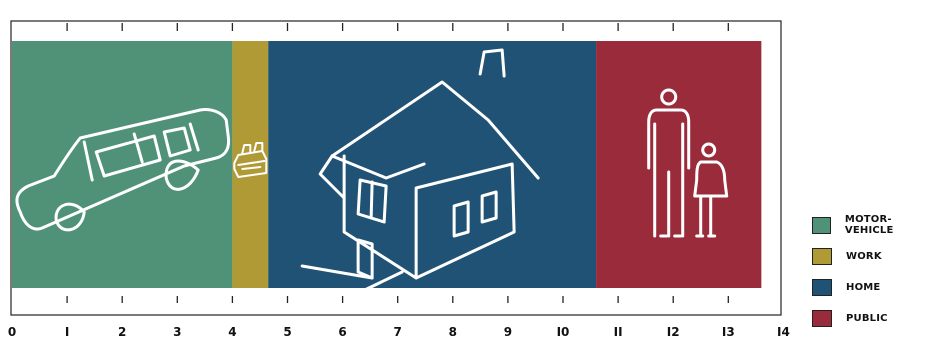 The height and width of the screenshot is (346, 934). Describe the element at coordinates (863, 287) in the screenshot. I see `legend-label-home: HOME` at that location.